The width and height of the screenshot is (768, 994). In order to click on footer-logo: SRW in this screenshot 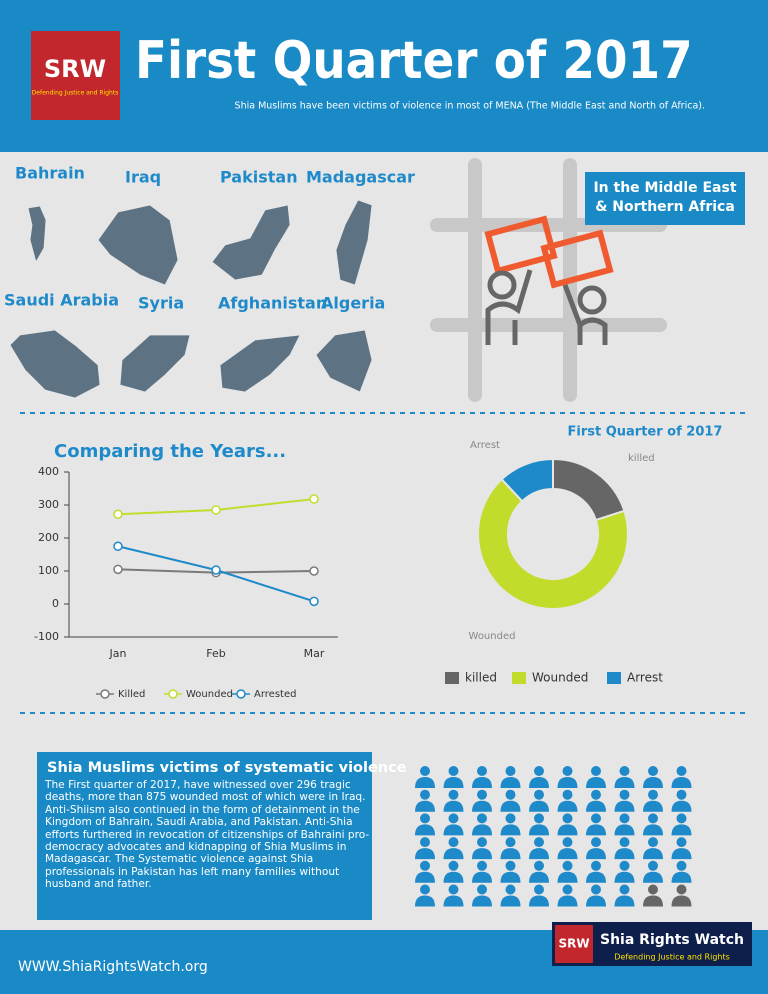, I will do `click(573, 944)`.